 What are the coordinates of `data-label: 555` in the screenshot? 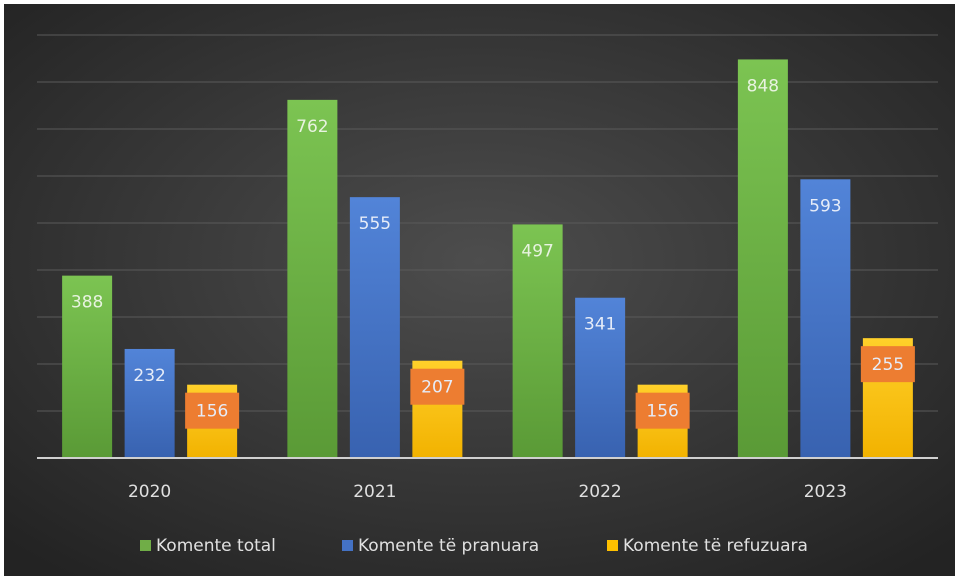 It's located at (375, 224).